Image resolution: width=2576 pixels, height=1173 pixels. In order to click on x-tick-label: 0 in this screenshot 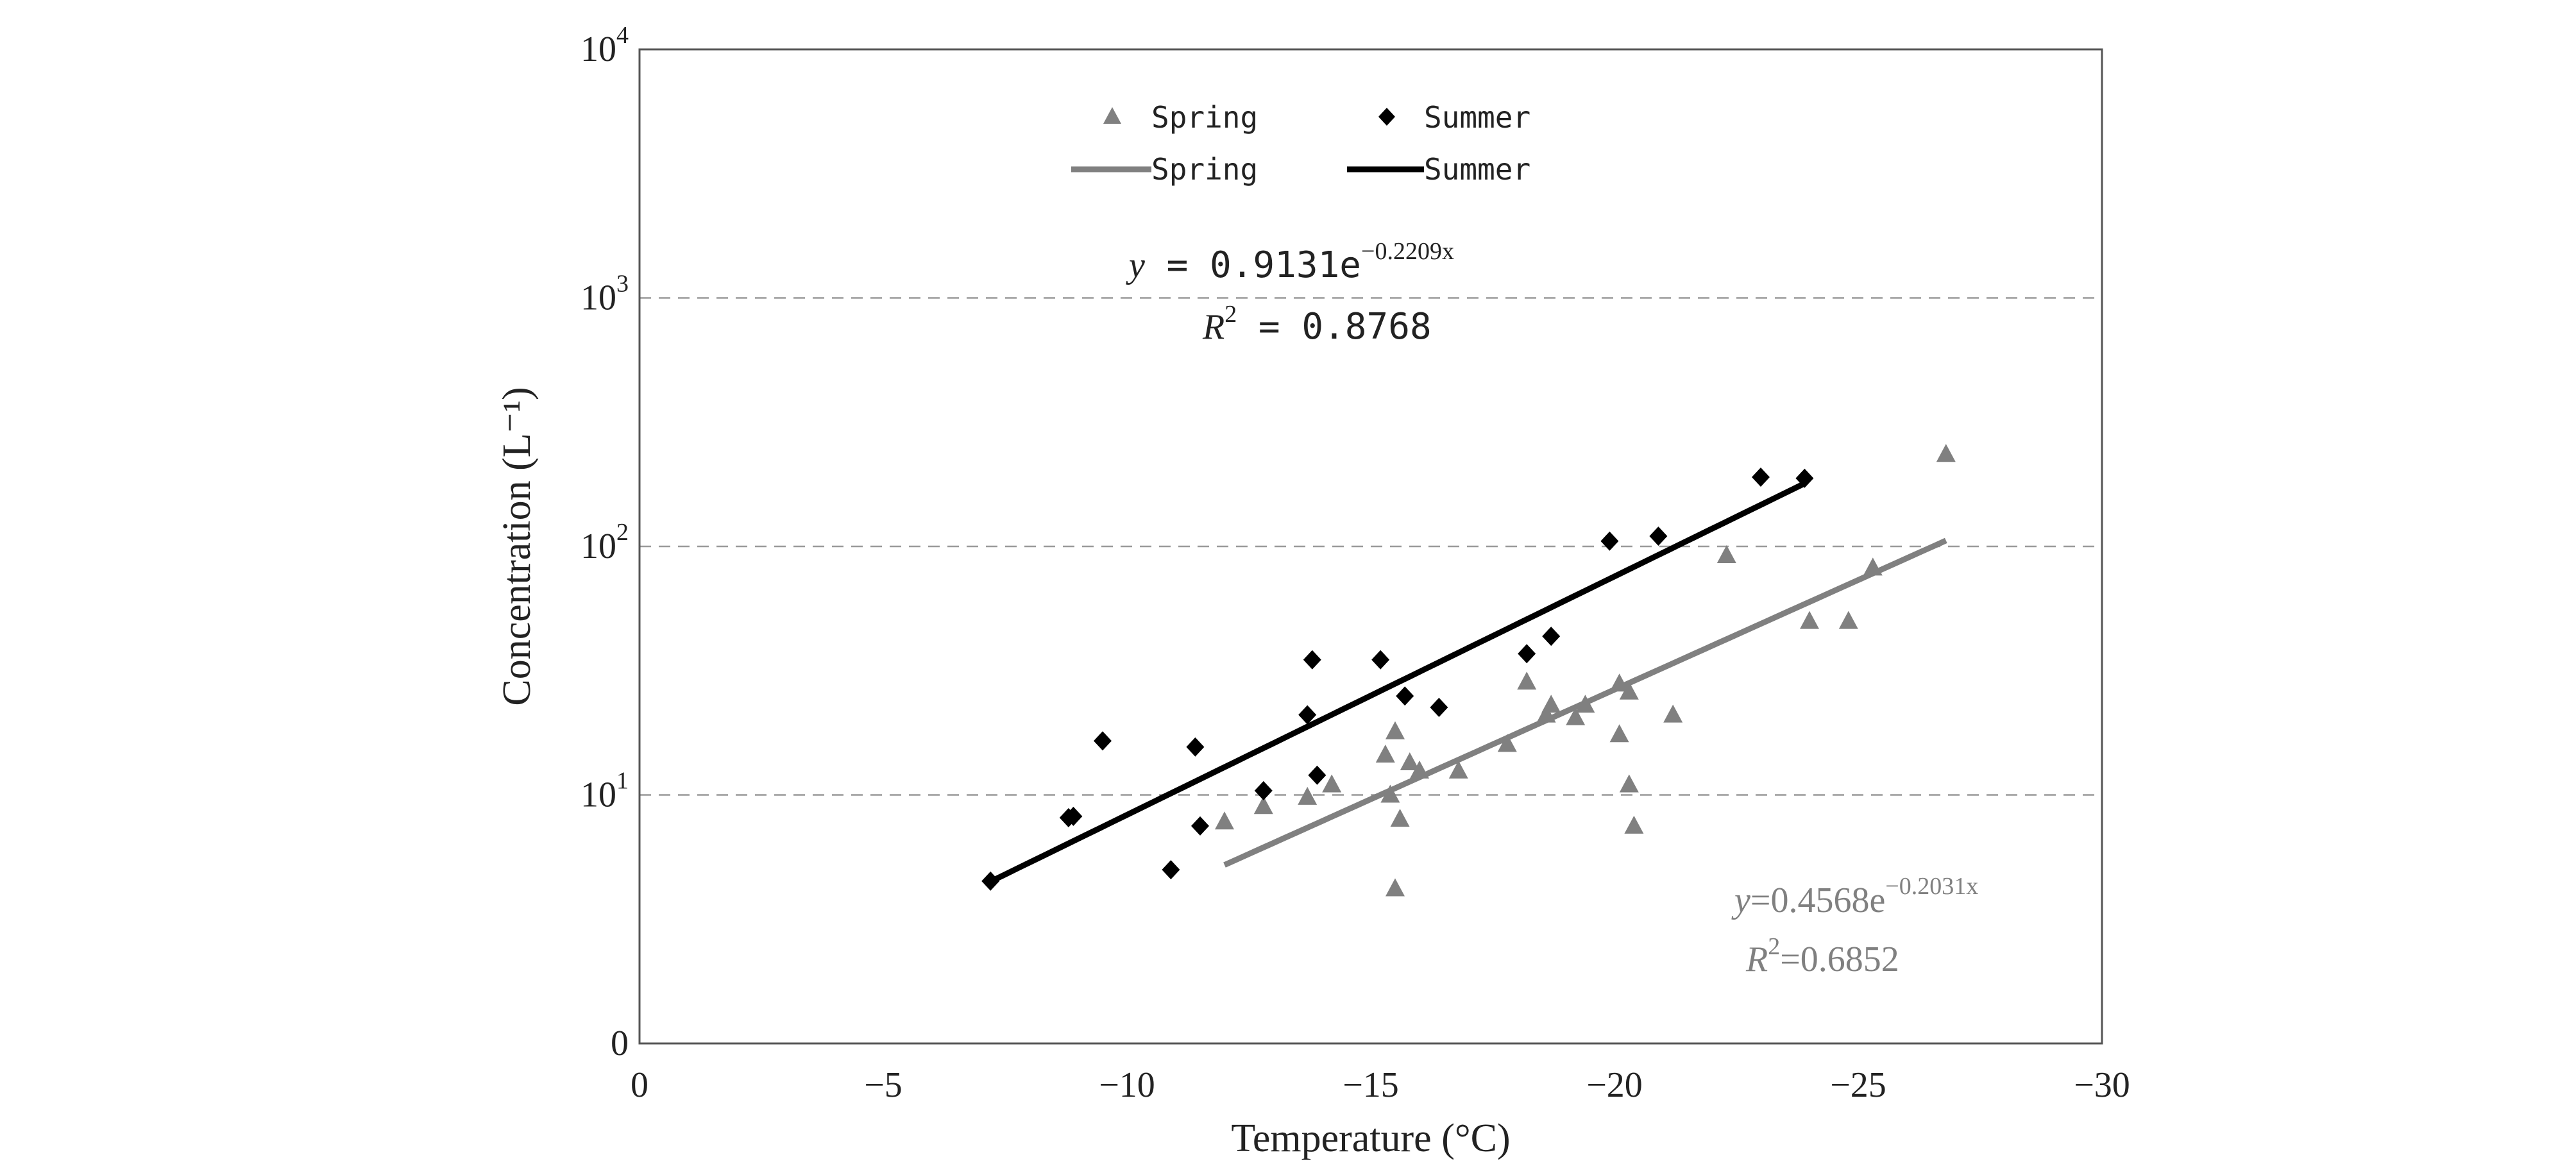, I will do `click(639, 1085)`.